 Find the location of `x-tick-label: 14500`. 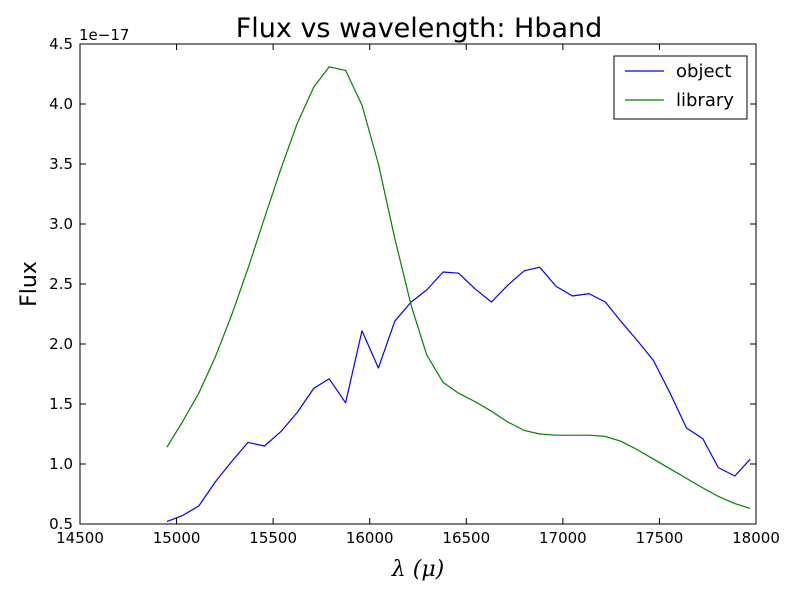

x-tick-label: 14500 is located at coordinates (80, 538).